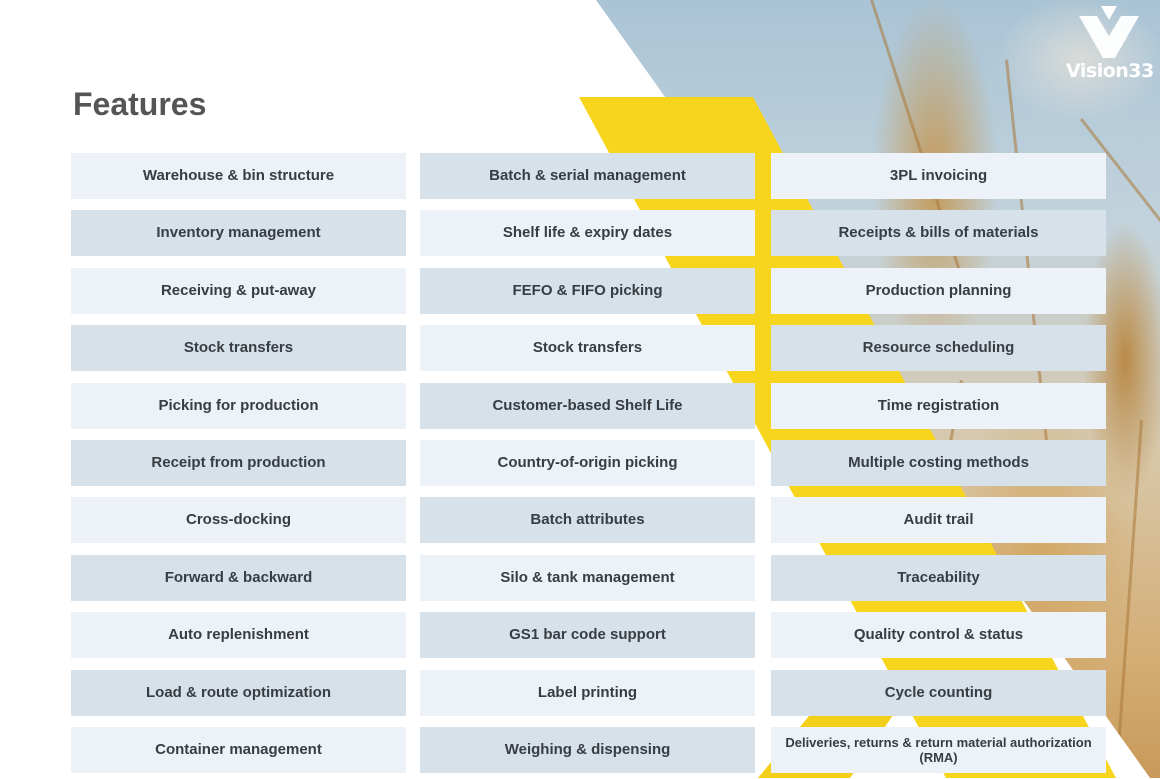 The height and width of the screenshot is (779, 1160). What do you see at coordinates (238, 406) in the screenshot?
I see `feature-cell: Picking for production` at bounding box center [238, 406].